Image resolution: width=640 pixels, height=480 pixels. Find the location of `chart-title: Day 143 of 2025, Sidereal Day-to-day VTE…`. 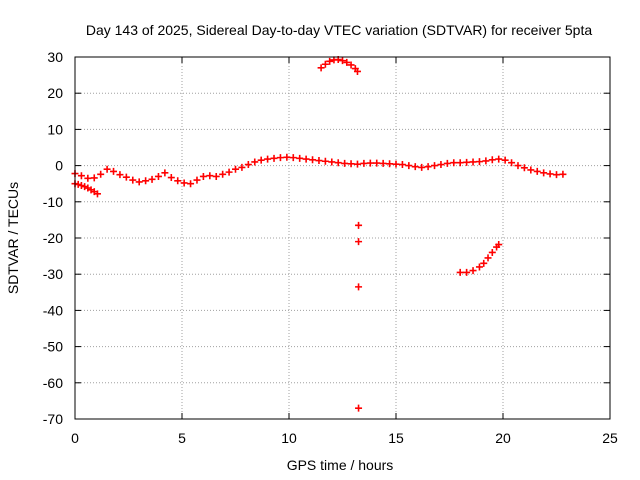

chart-title: Day 143 of 2025, Sidereal Day-to-day VTE… is located at coordinates (339, 30).